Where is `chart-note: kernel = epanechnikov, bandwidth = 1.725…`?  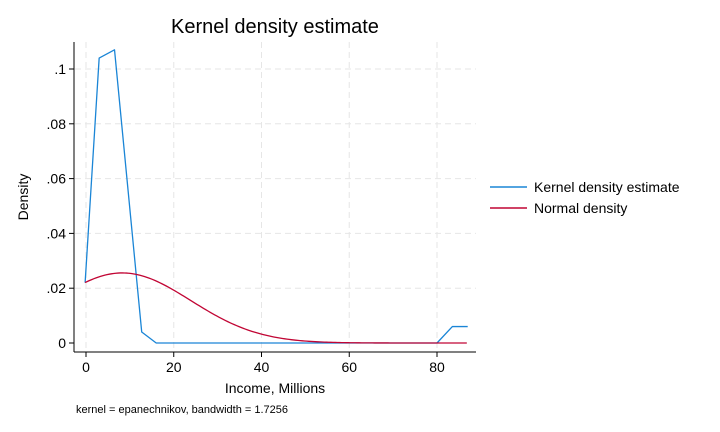 chart-note: kernel = epanechnikov, bandwidth = 1.725… is located at coordinates (182, 410).